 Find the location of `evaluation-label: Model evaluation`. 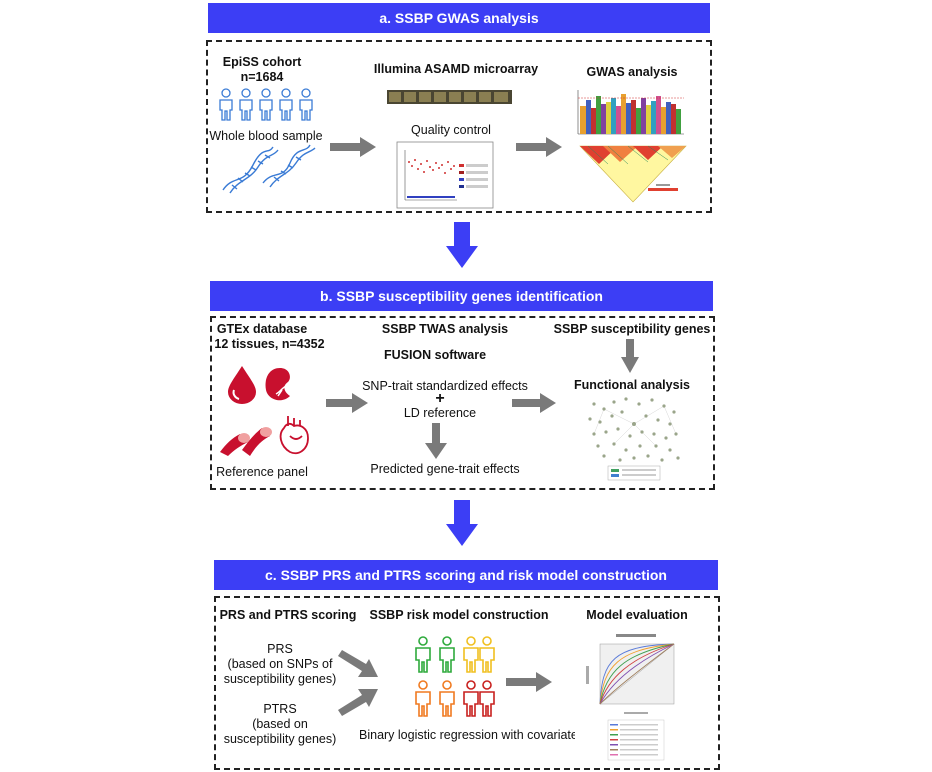

evaluation-label: Model evaluation is located at coordinates (637, 615).